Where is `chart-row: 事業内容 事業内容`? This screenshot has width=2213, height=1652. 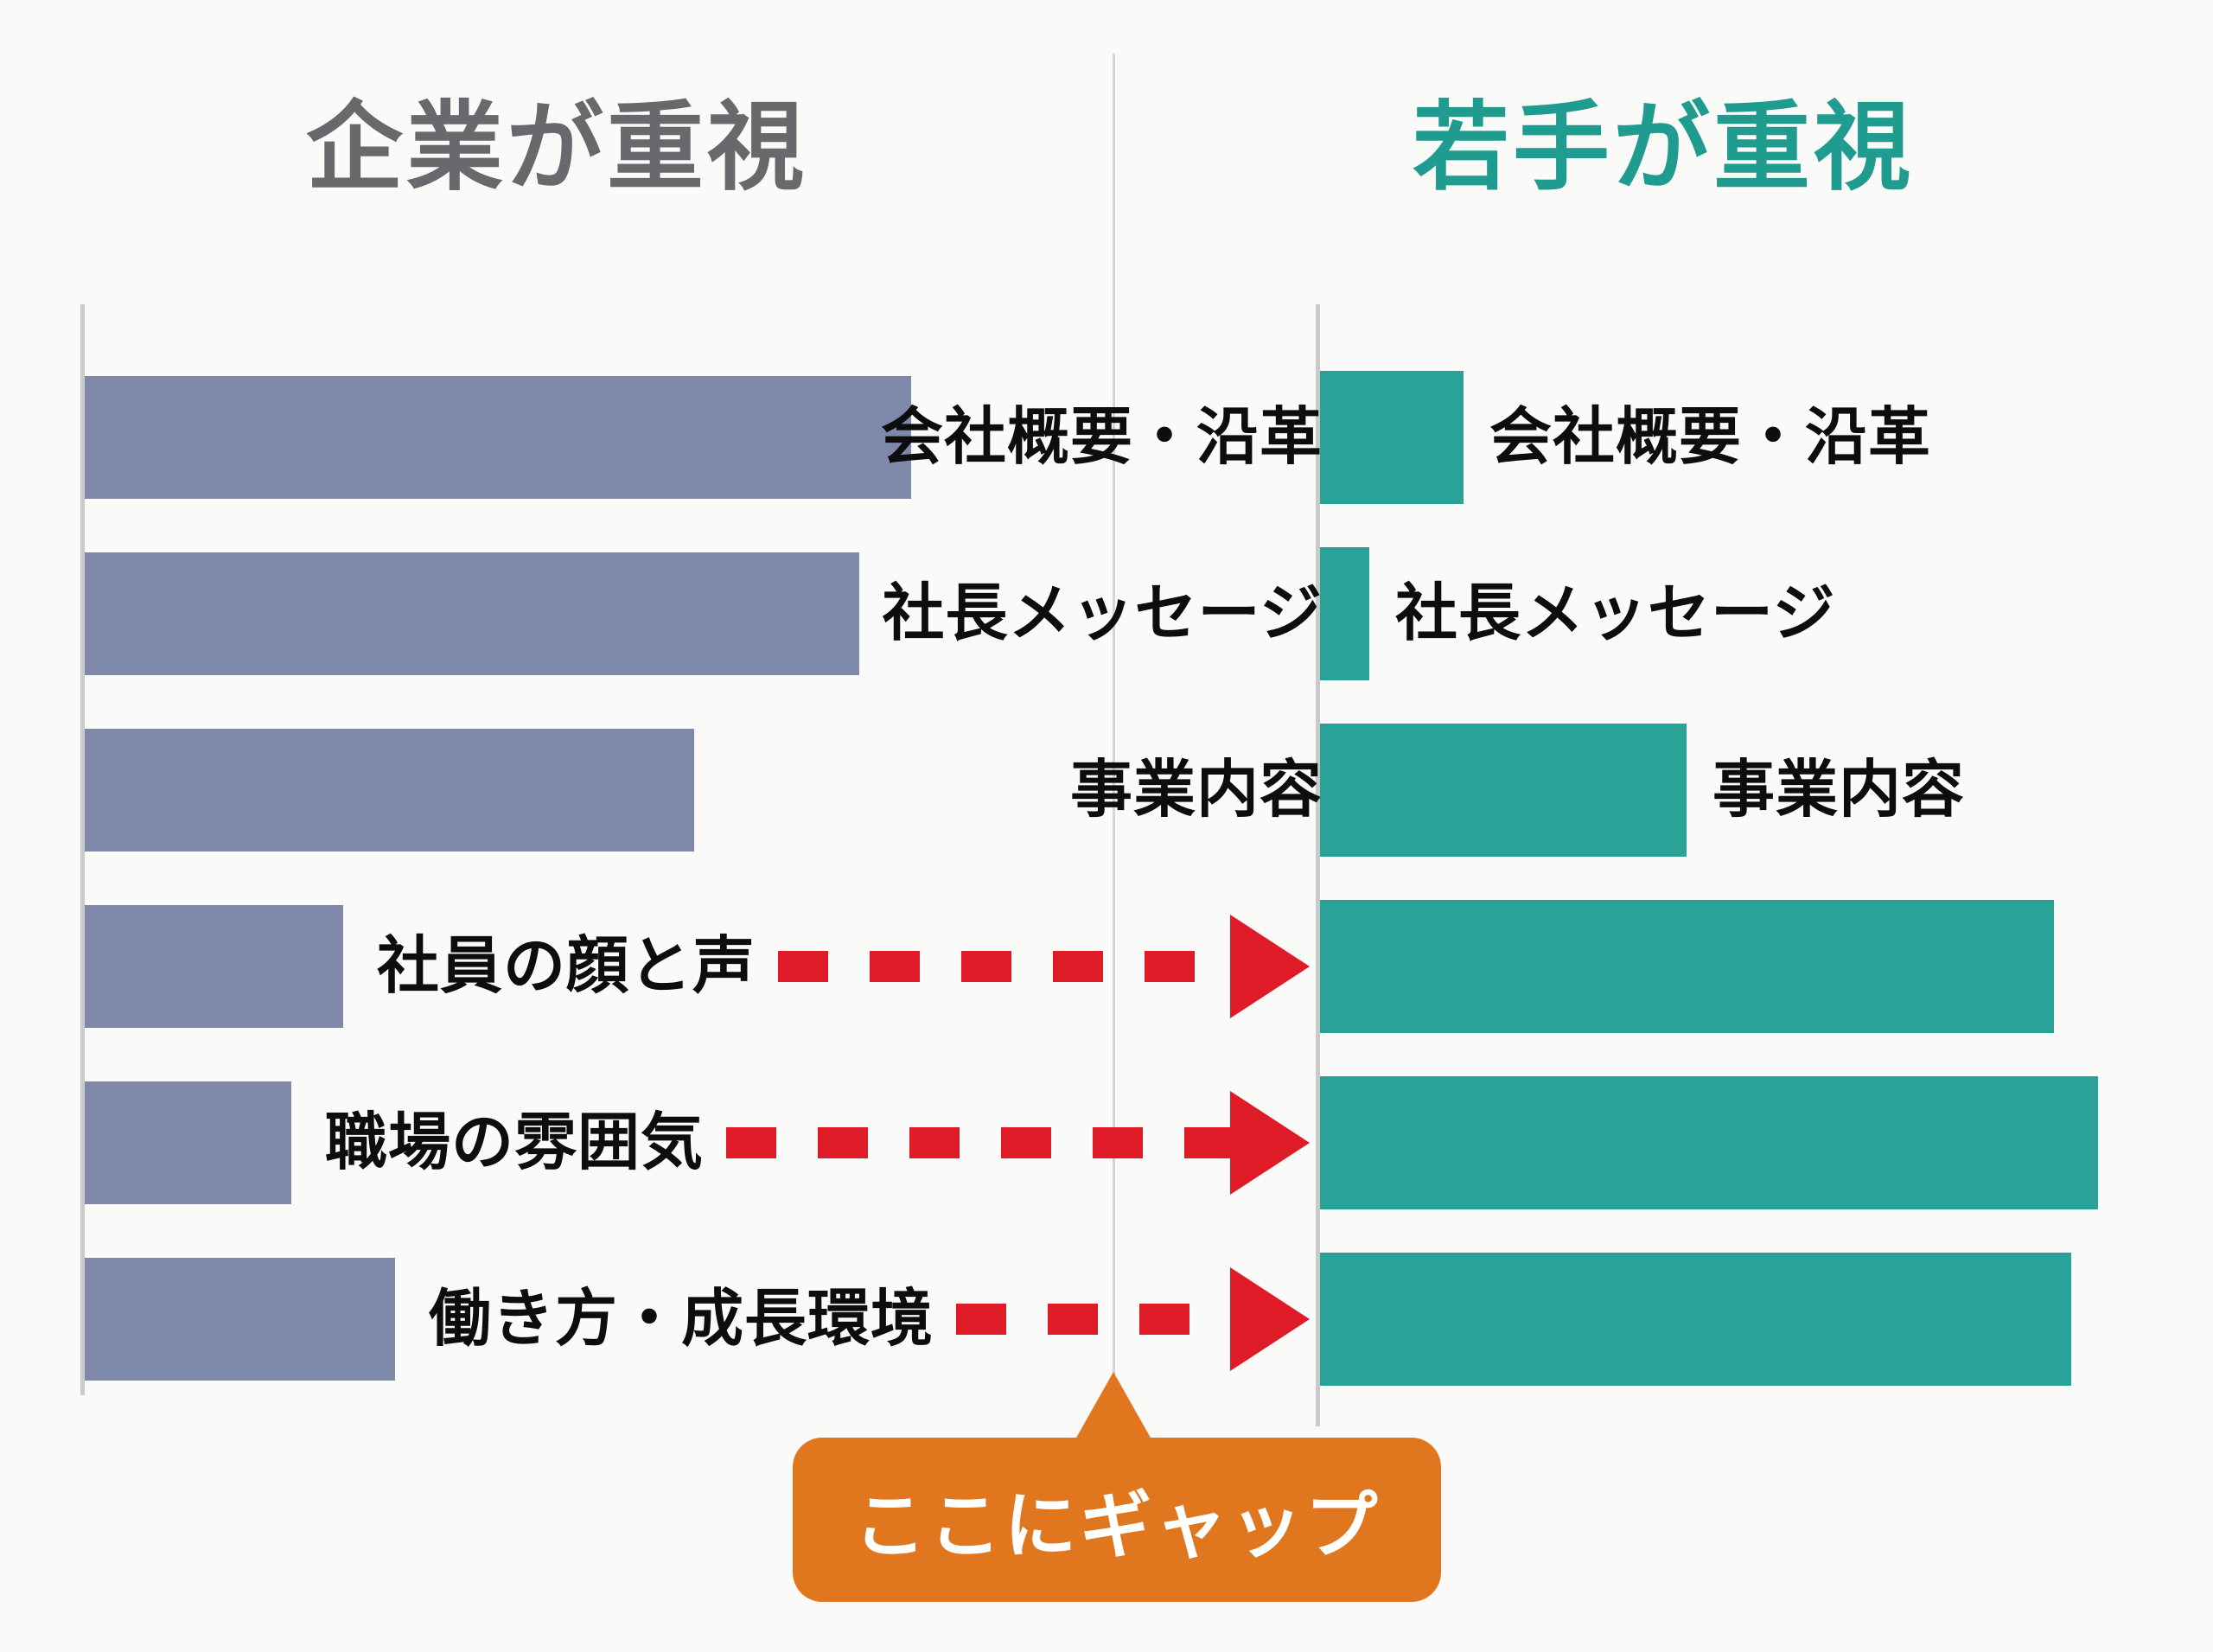
chart-row: 事業内容 事業内容 is located at coordinates (1106, 790).